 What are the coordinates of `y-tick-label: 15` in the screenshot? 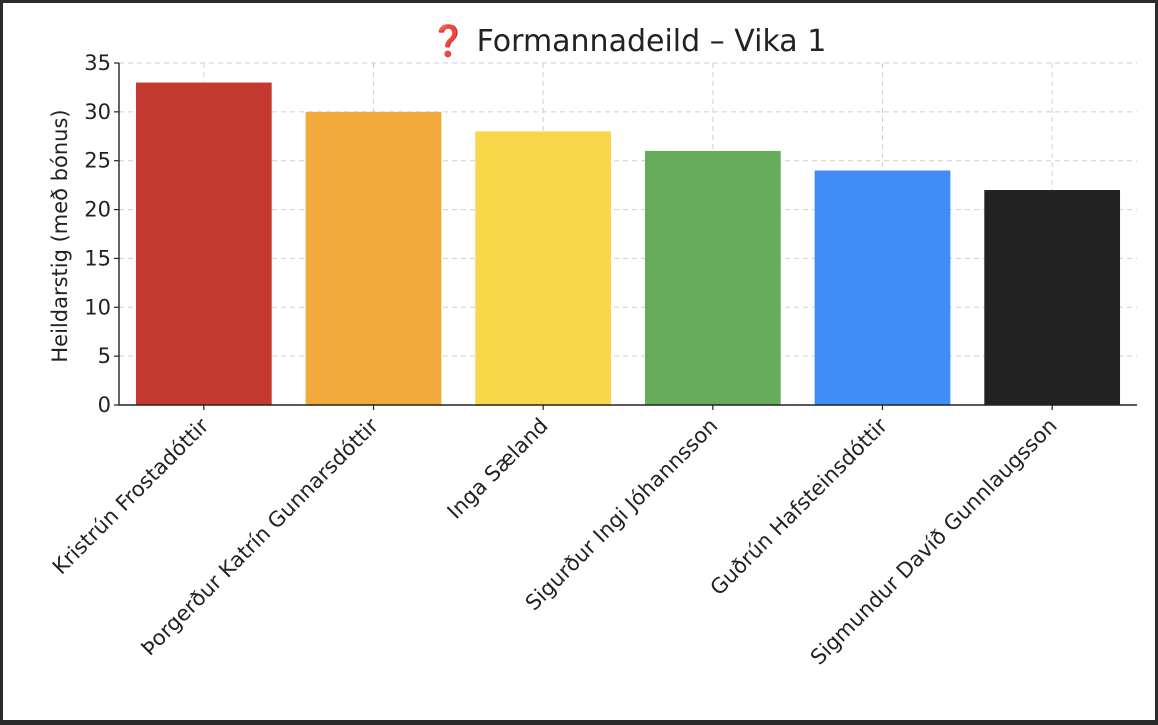 It's located at (97, 258).